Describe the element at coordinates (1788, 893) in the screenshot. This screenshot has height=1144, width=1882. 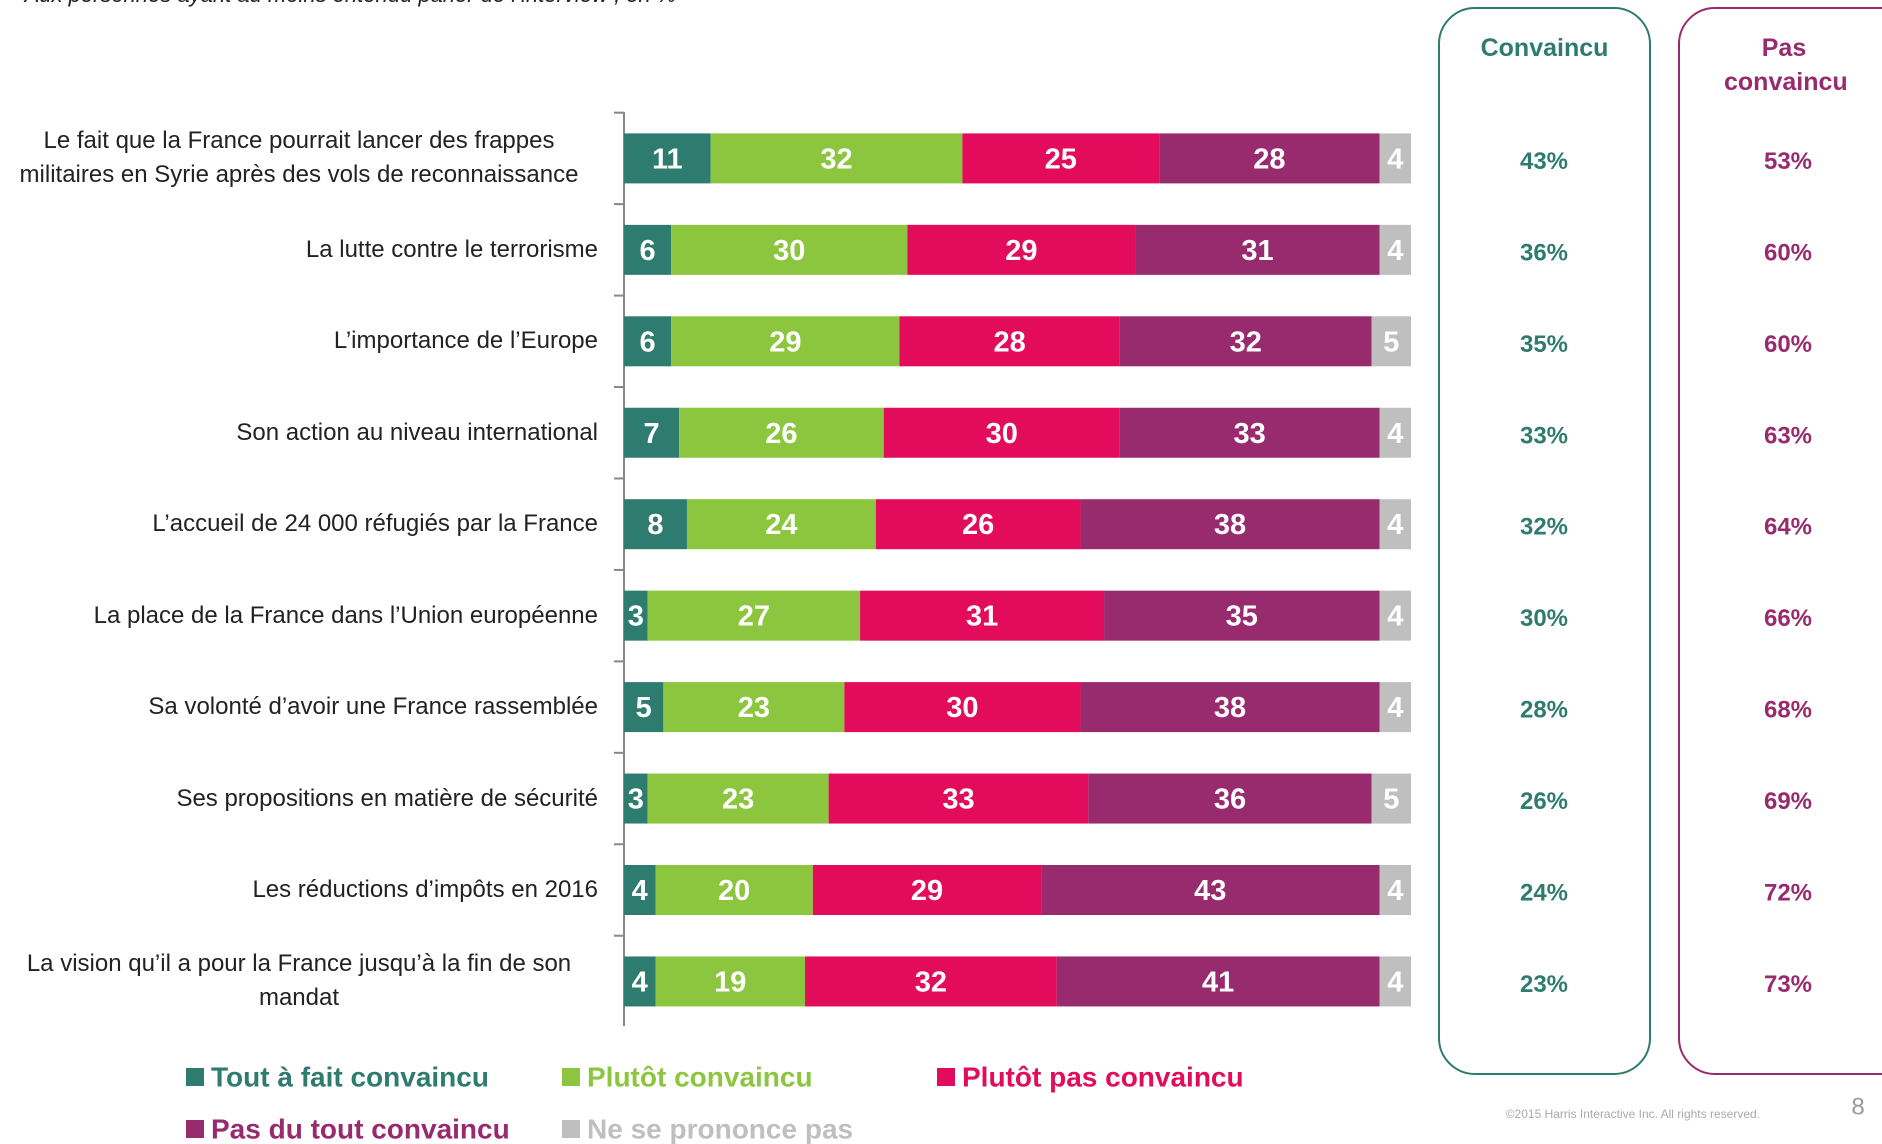
I see `summary-value: 72%` at that location.